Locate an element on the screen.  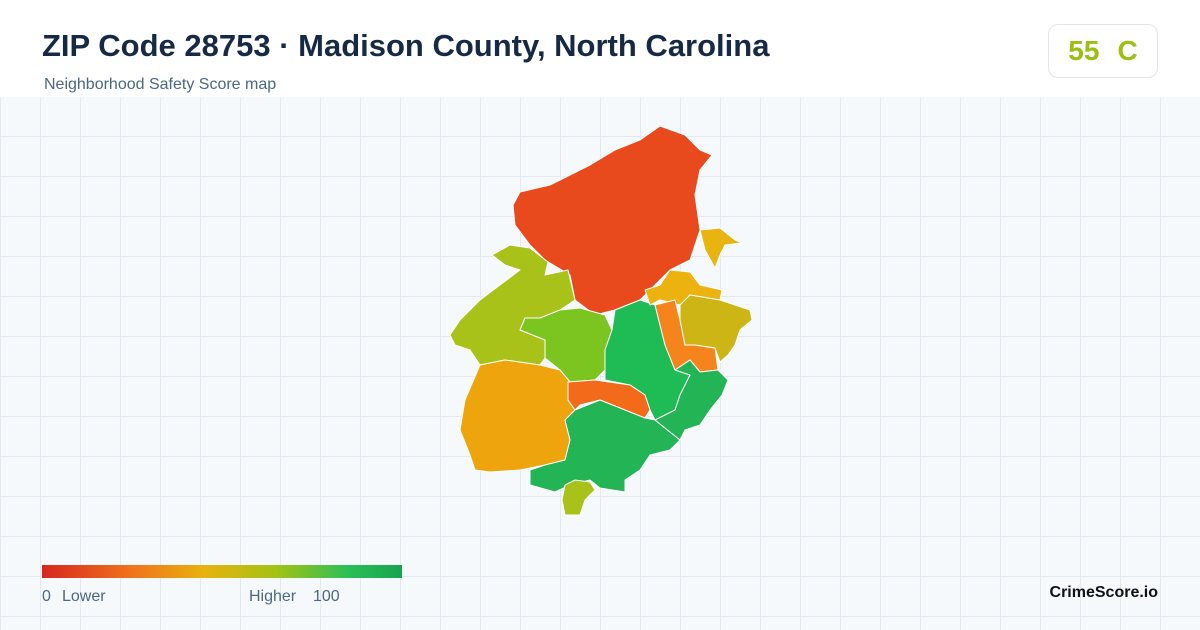
brand: CrimeScore.io is located at coordinates (1103, 592).